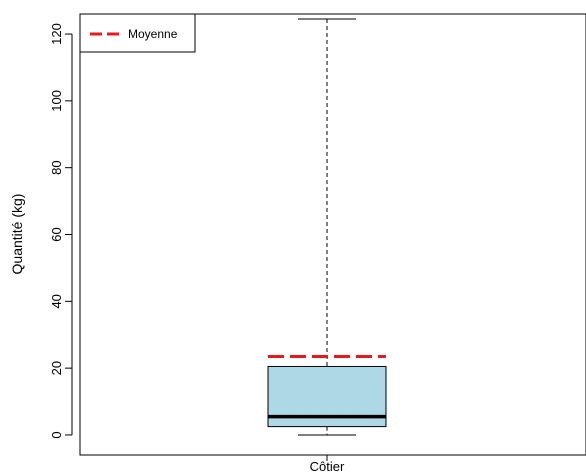  What do you see at coordinates (56, 368) in the screenshot?
I see `y-tick-label: 20` at bounding box center [56, 368].